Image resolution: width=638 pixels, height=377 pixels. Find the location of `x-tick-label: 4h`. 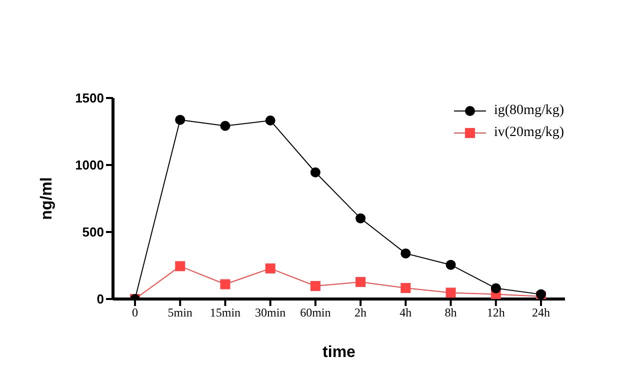

x-tick-label: 4h is located at coordinates (406, 313).